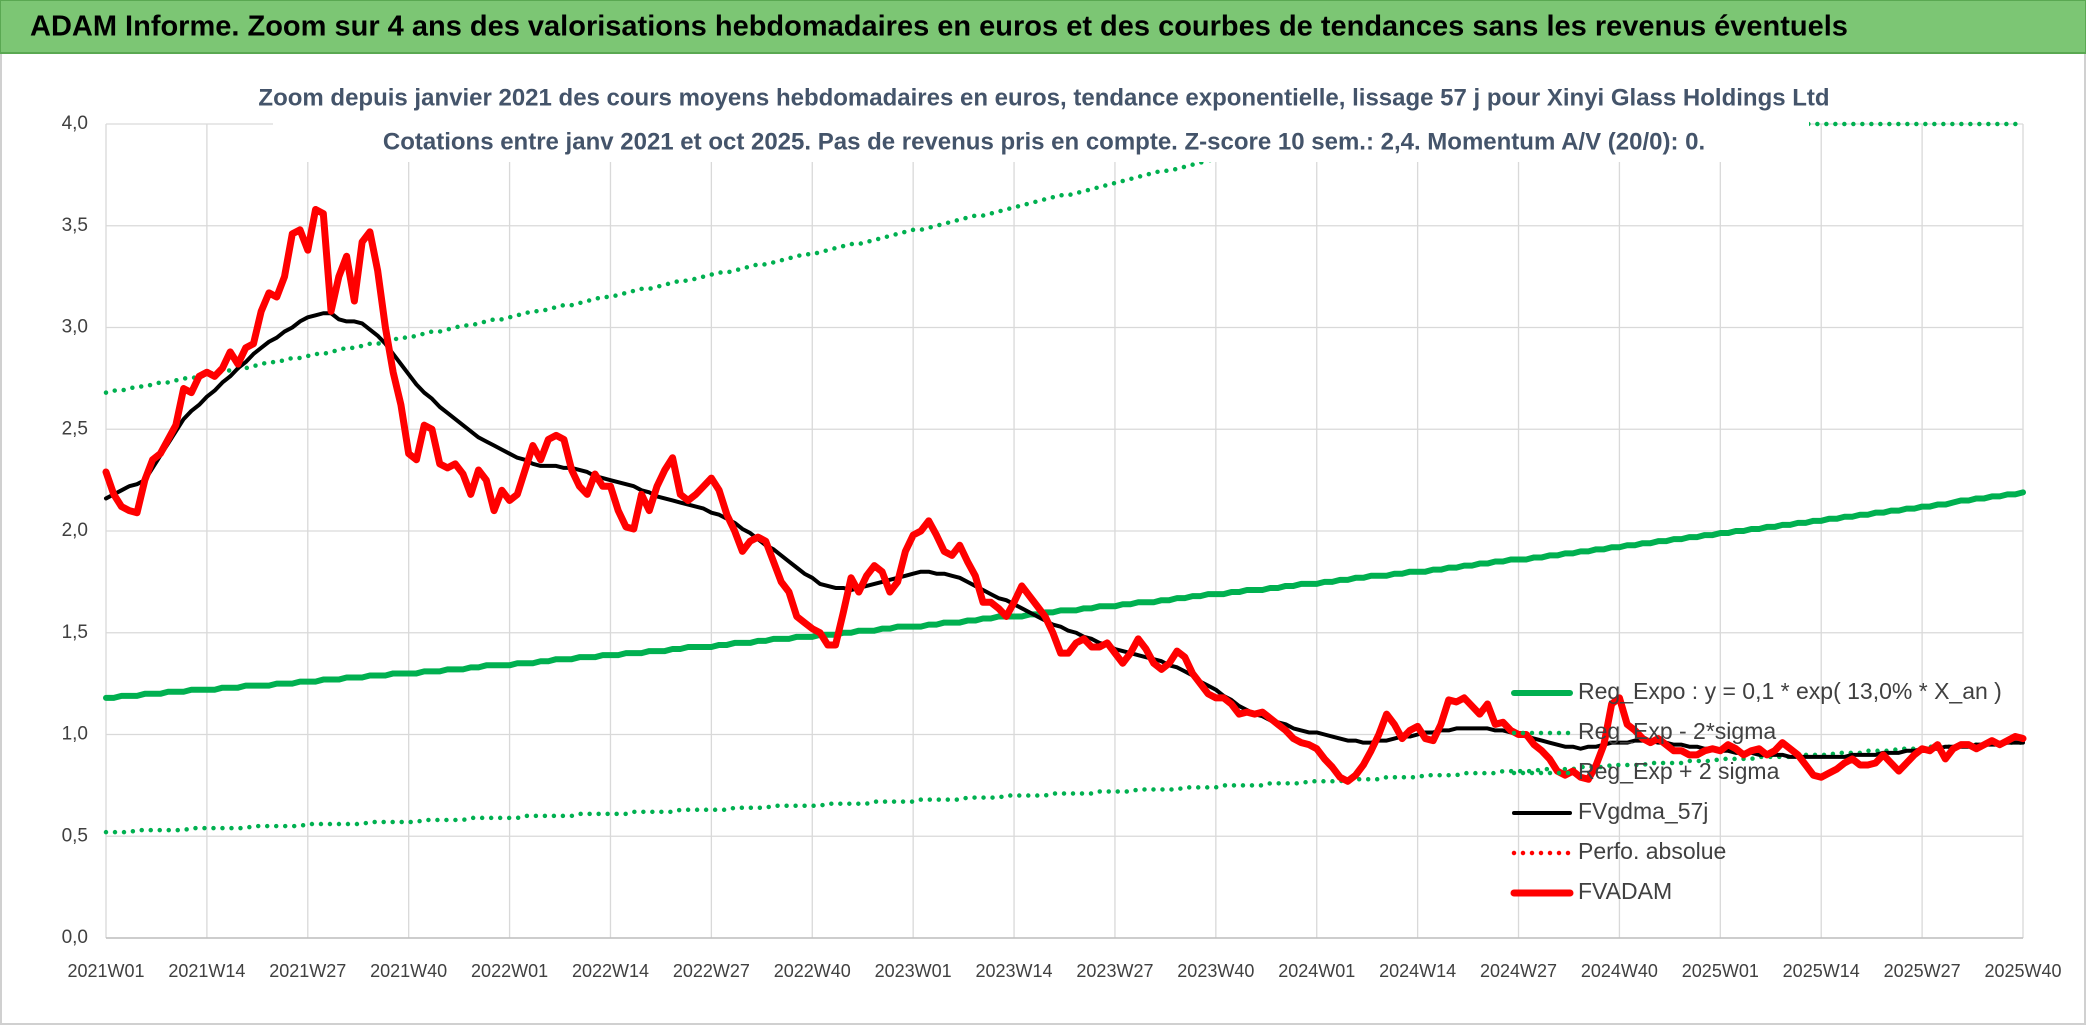 The width and height of the screenshot is (2086, 1031). What do you see at coordinates (1518, 971) in the screenshot?
I see `x-tick-label: 2024W27` at bounding box center [1518, 971].